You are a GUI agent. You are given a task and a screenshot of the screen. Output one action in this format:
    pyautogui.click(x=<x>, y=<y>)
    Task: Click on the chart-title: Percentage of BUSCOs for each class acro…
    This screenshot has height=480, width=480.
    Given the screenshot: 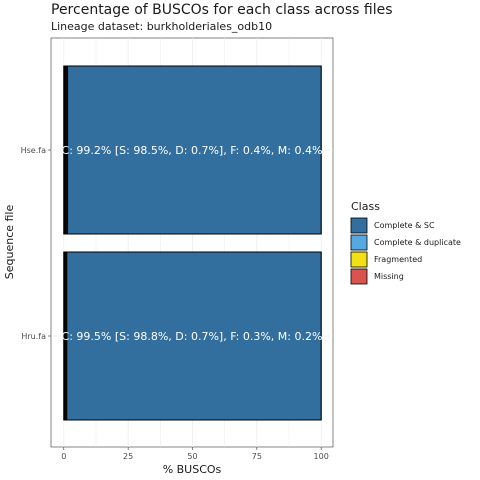 What is the action you would take?
    pyautogui.click(x=222, y=10)
    